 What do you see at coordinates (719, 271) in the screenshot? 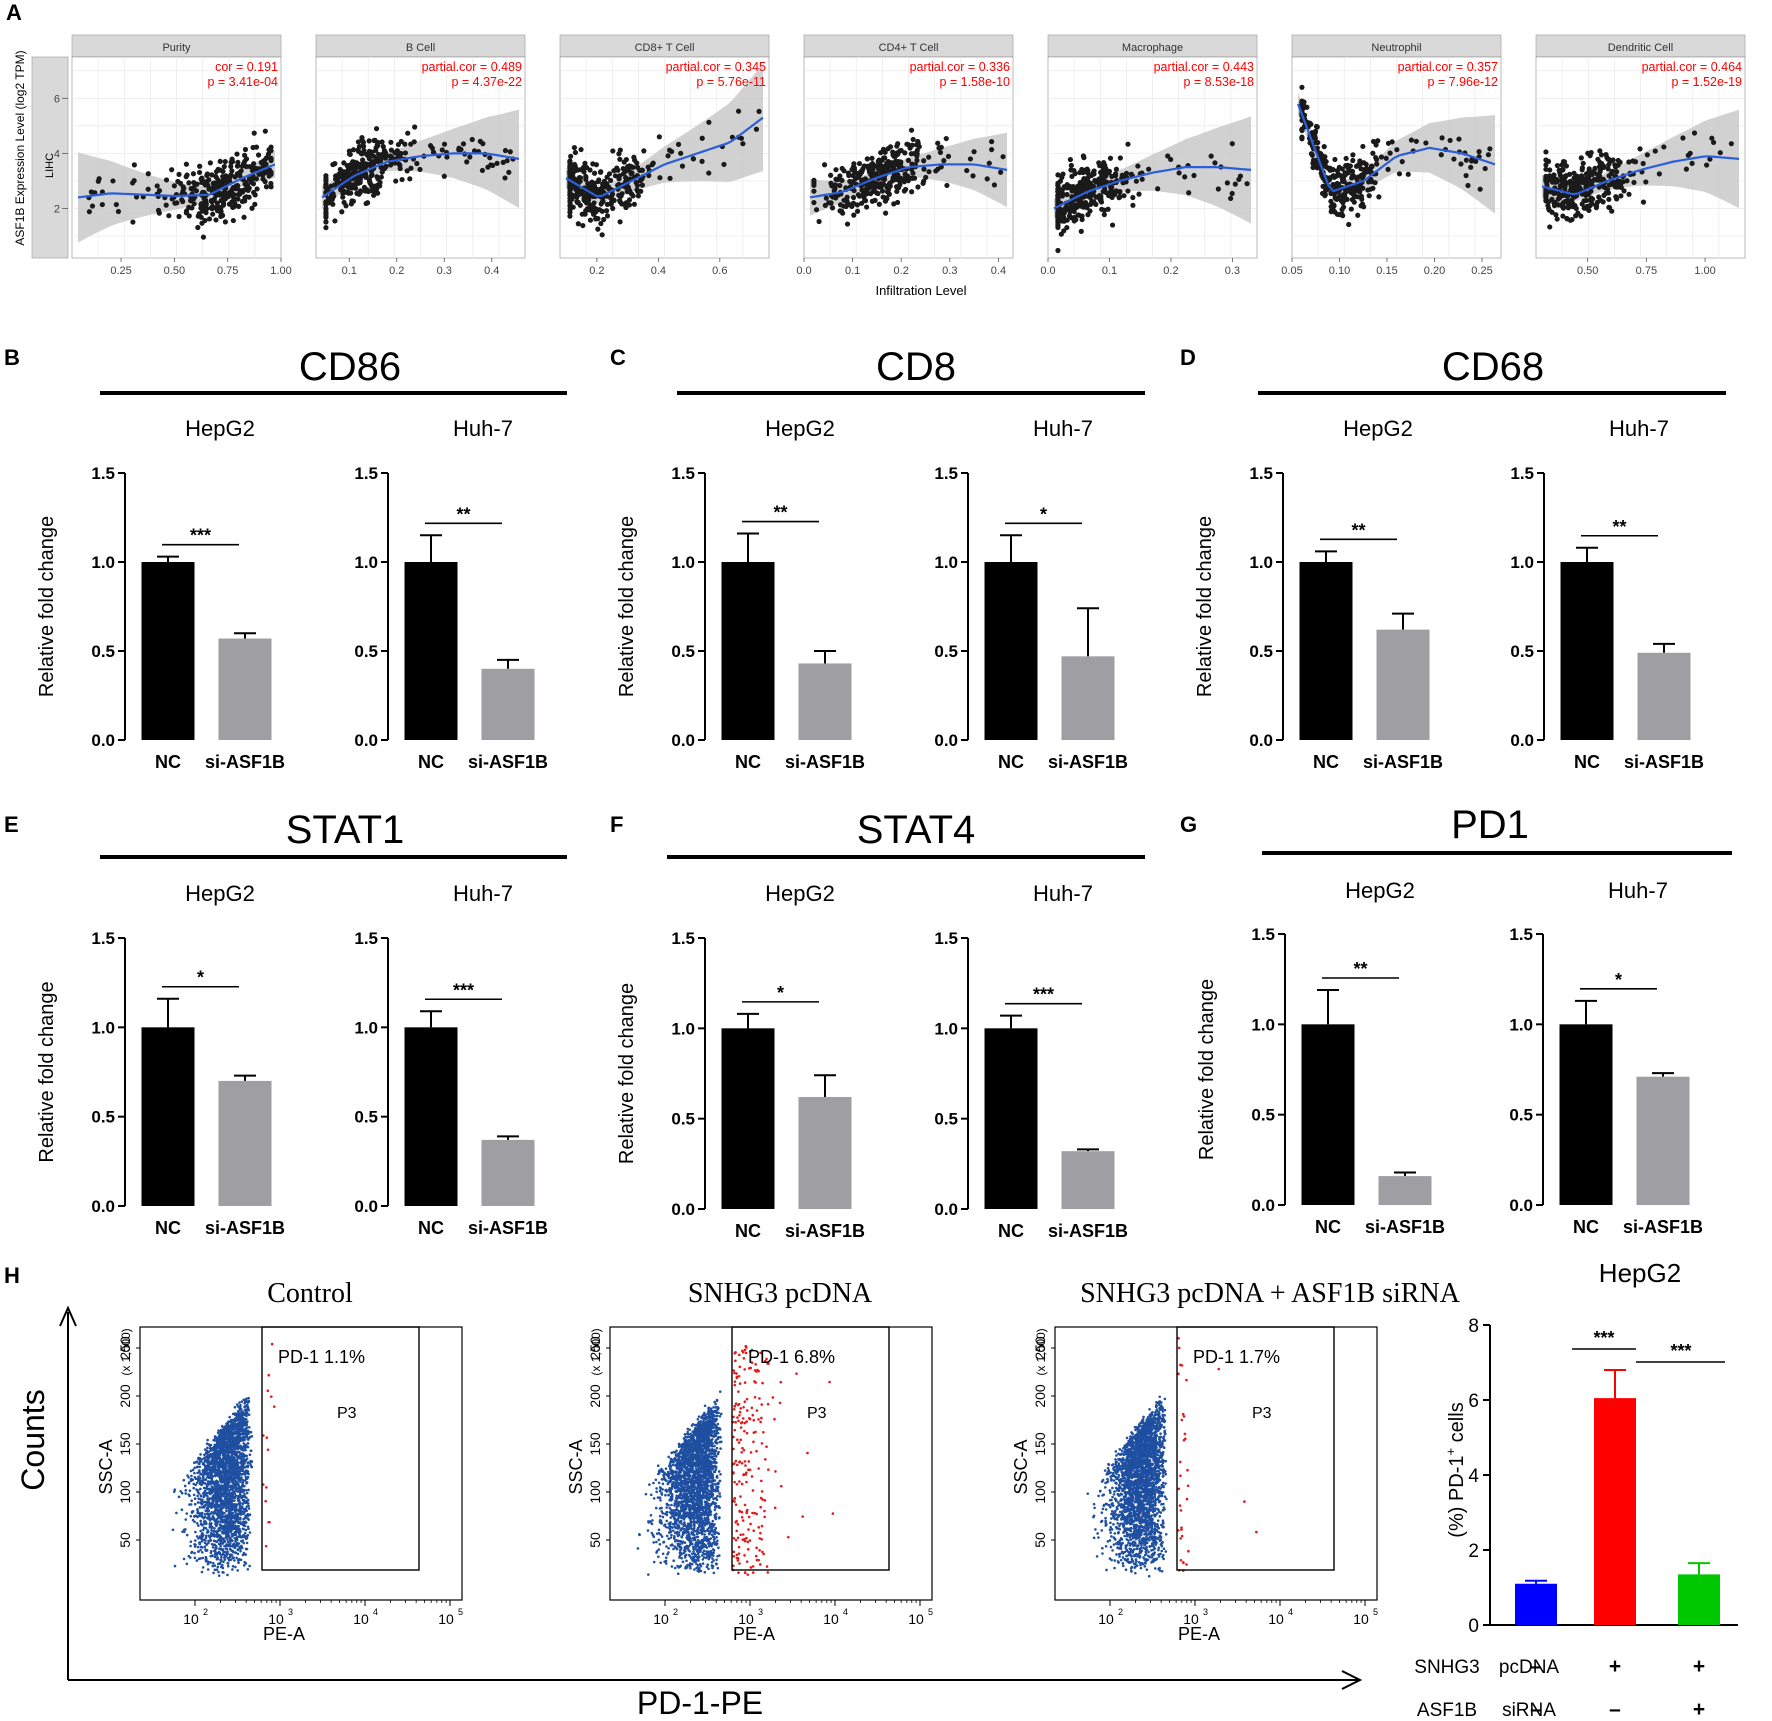
I see `xtick-label: 0.6` at bounding box center [719, 271].